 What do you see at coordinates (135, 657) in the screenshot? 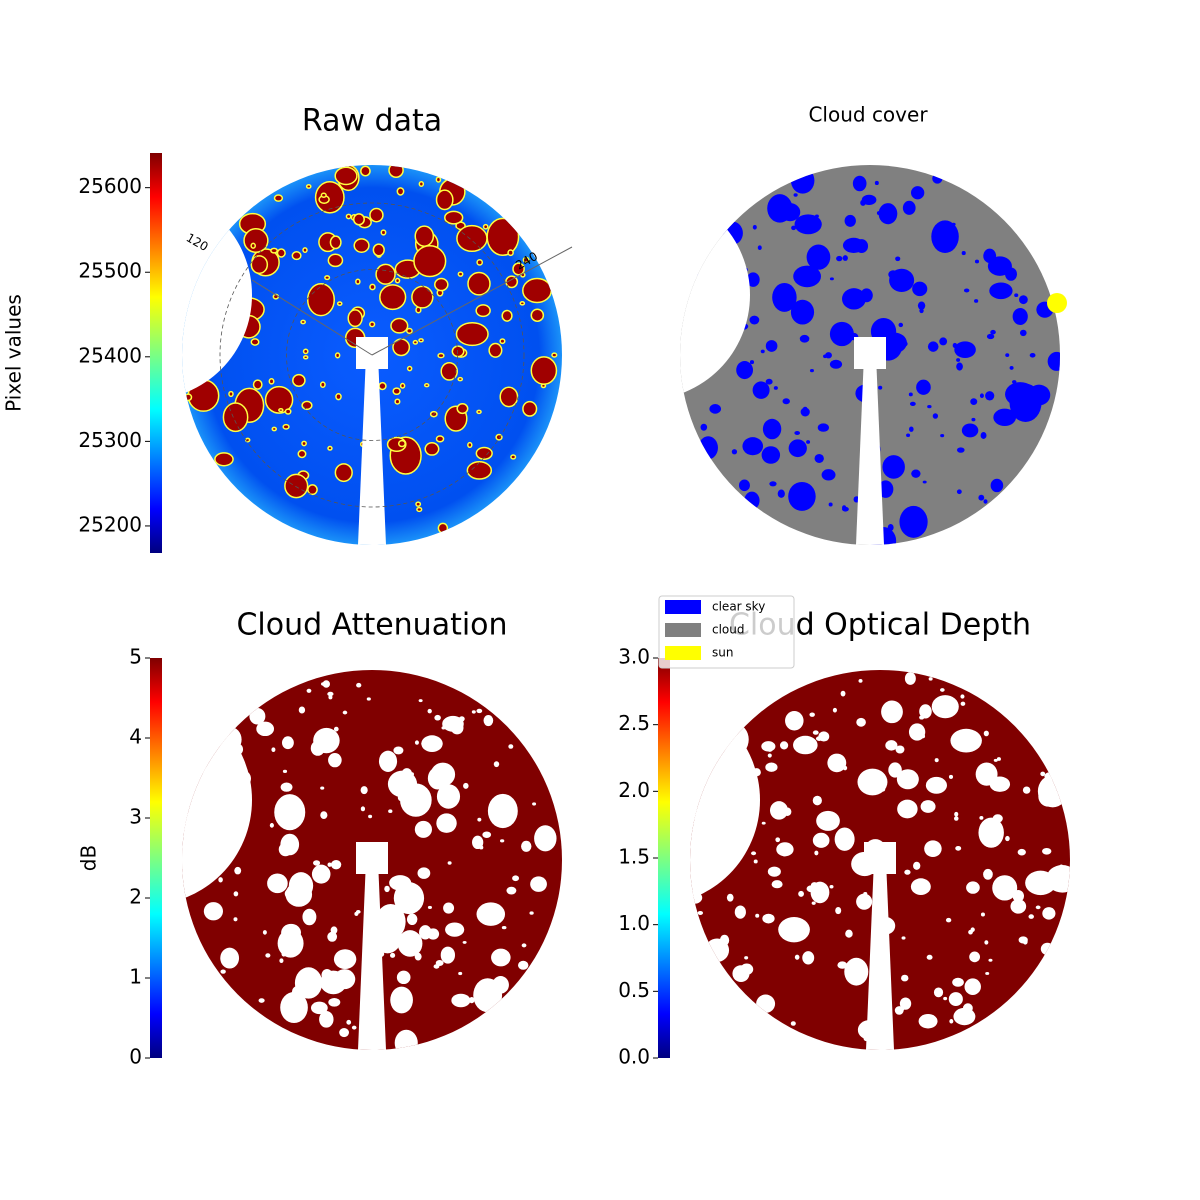
I see `colorbar-tick-label: 5` at bounding box center [135, 657].